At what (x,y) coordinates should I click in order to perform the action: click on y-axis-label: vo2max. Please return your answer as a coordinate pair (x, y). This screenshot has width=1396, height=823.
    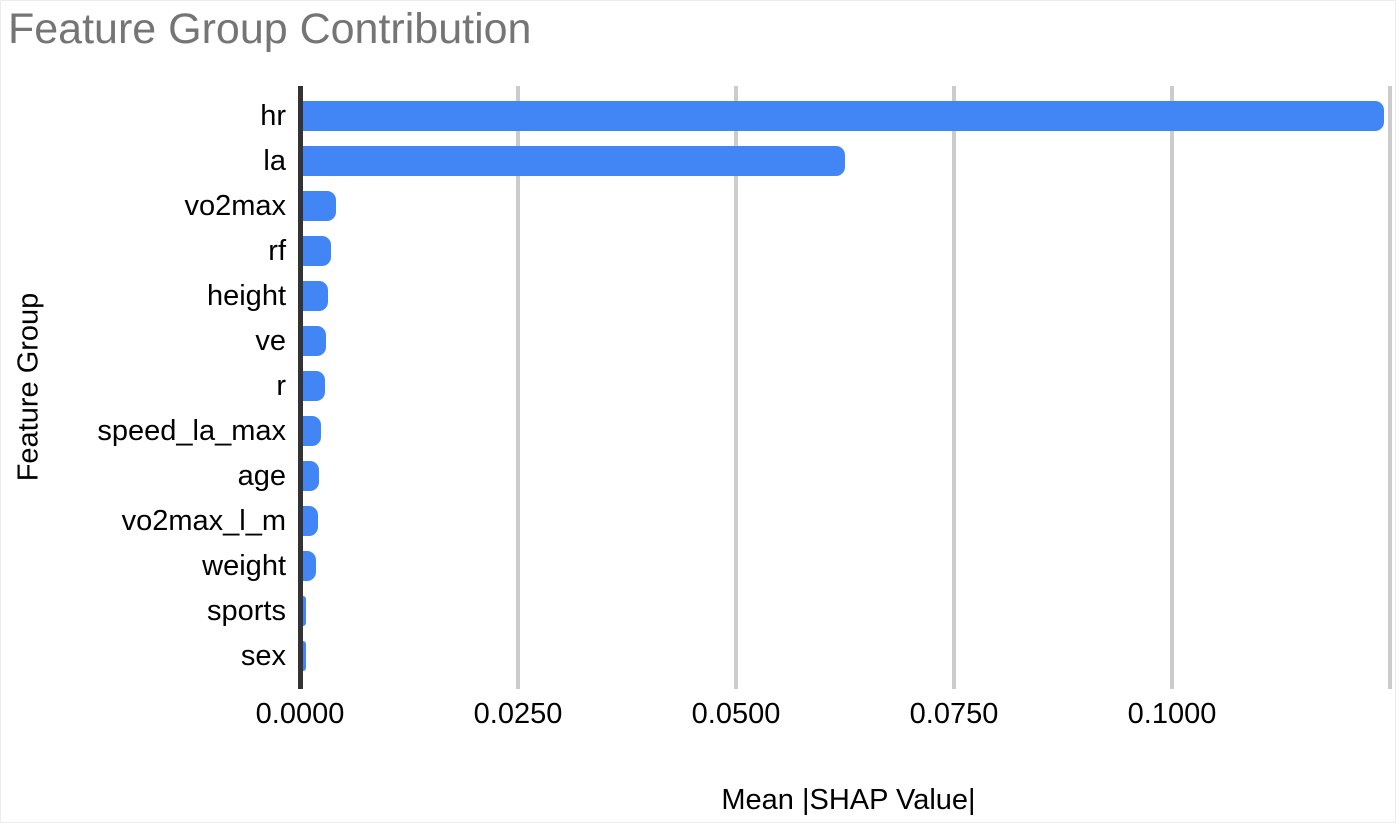
    Looking at the image, I should click on (235, 205).